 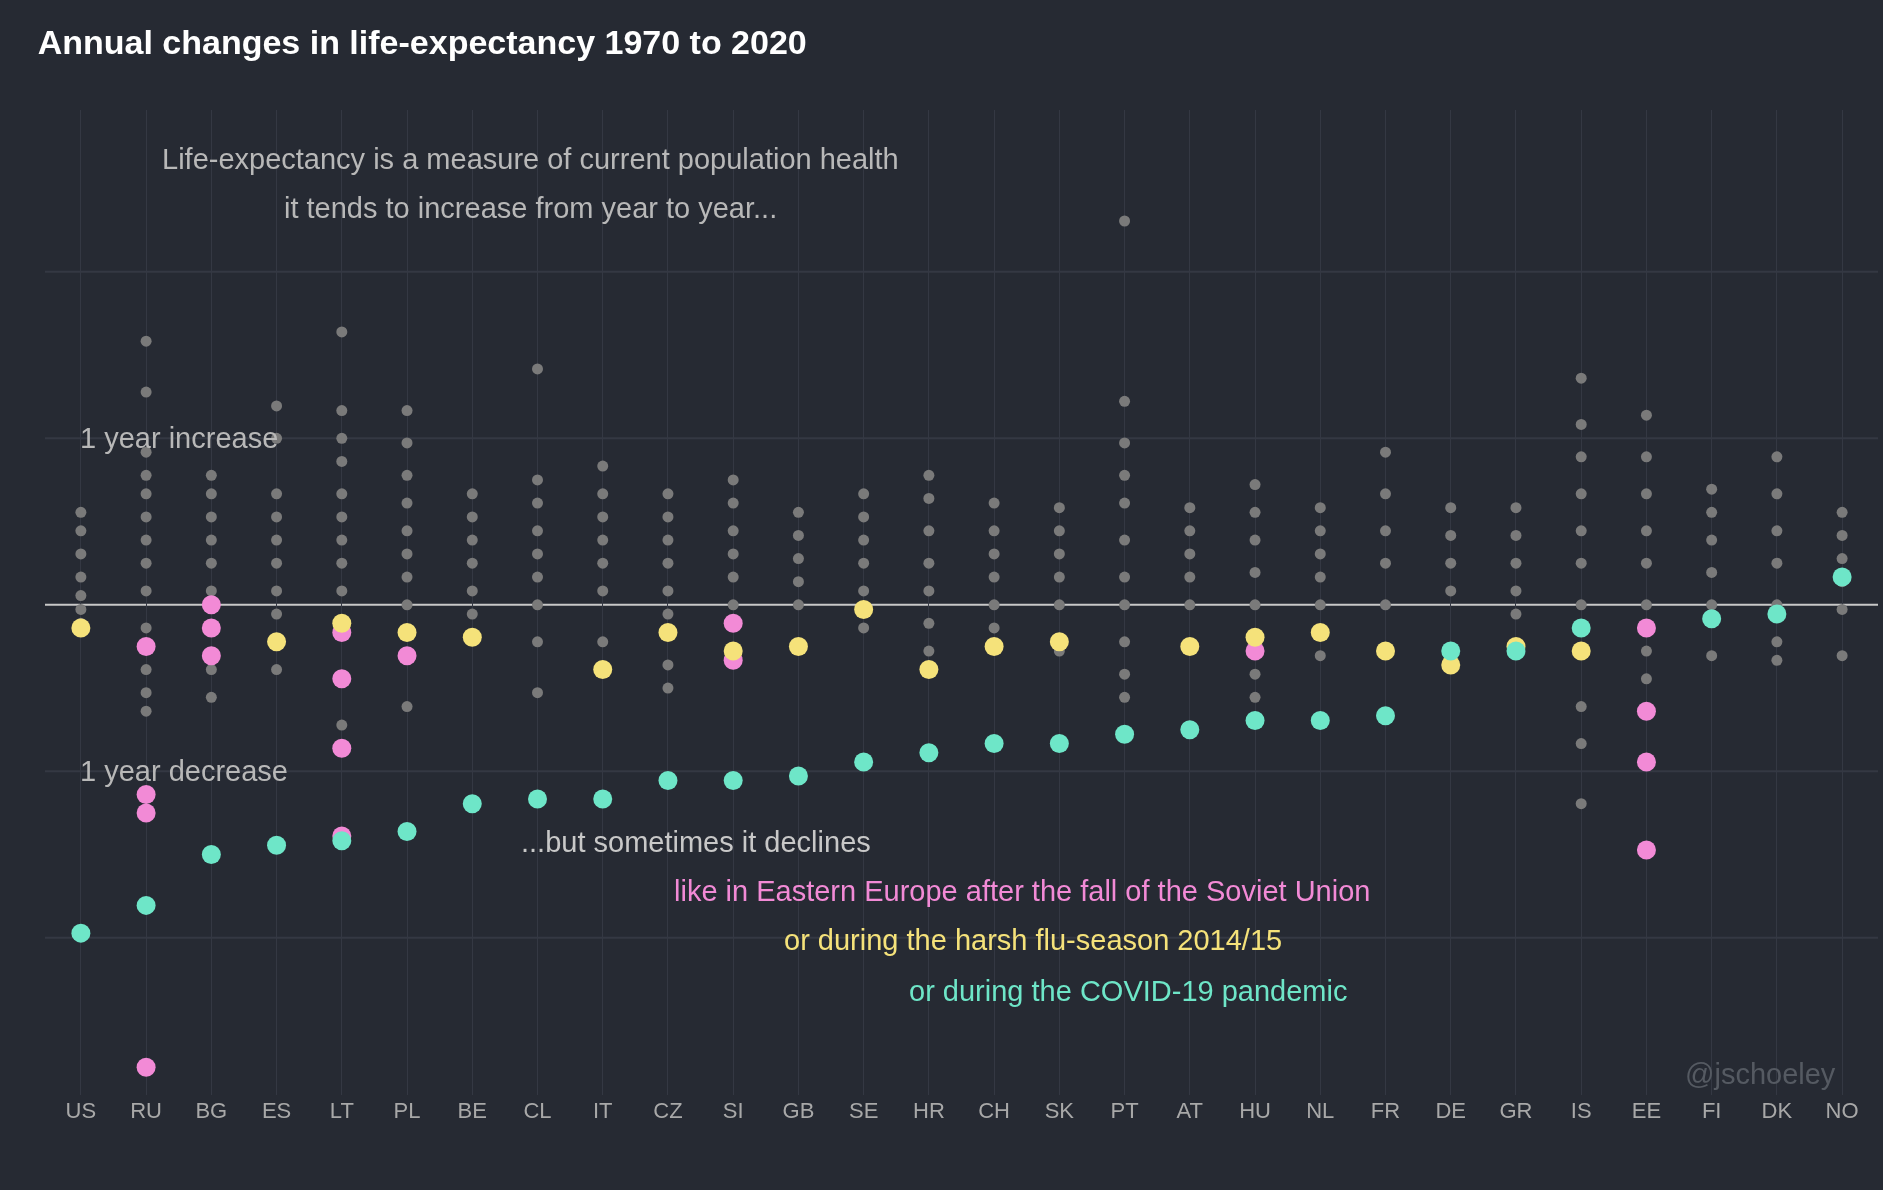 What do you see at coordinates (863, 1110) in the screenshot?
I see `x-tick-label: SE` at bounding box center [863, 1110].